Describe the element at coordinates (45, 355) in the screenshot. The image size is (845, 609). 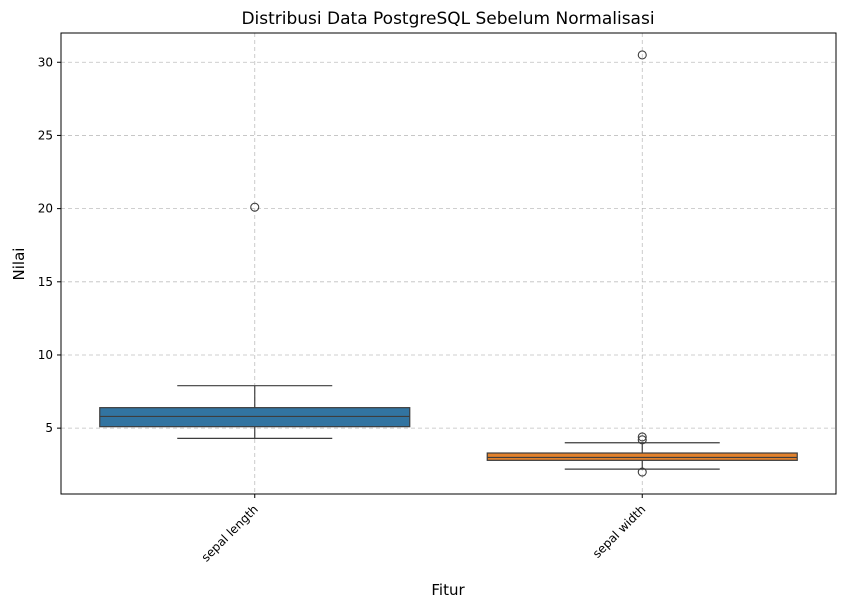
I see `y-tick-label: 10` at that location.